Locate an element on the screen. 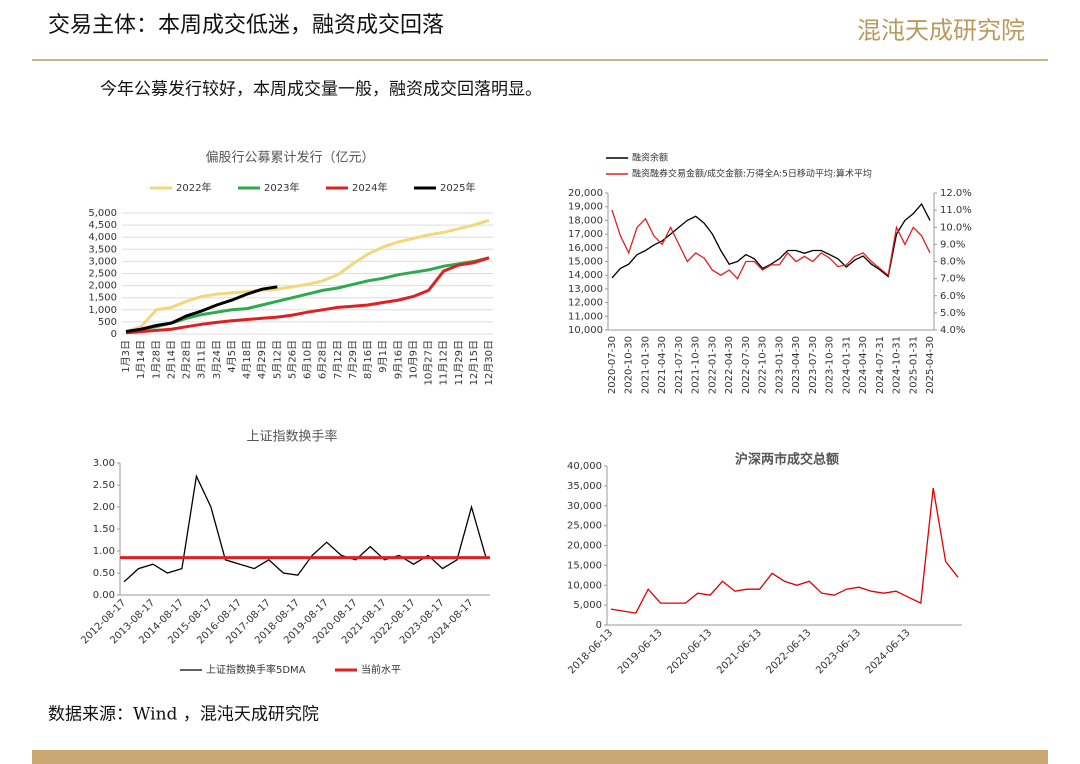 Image resolution: width=1080 pixels, height=764 pixels. x-tick-label: 2023-01-30 is located at coordinates (779, 365).